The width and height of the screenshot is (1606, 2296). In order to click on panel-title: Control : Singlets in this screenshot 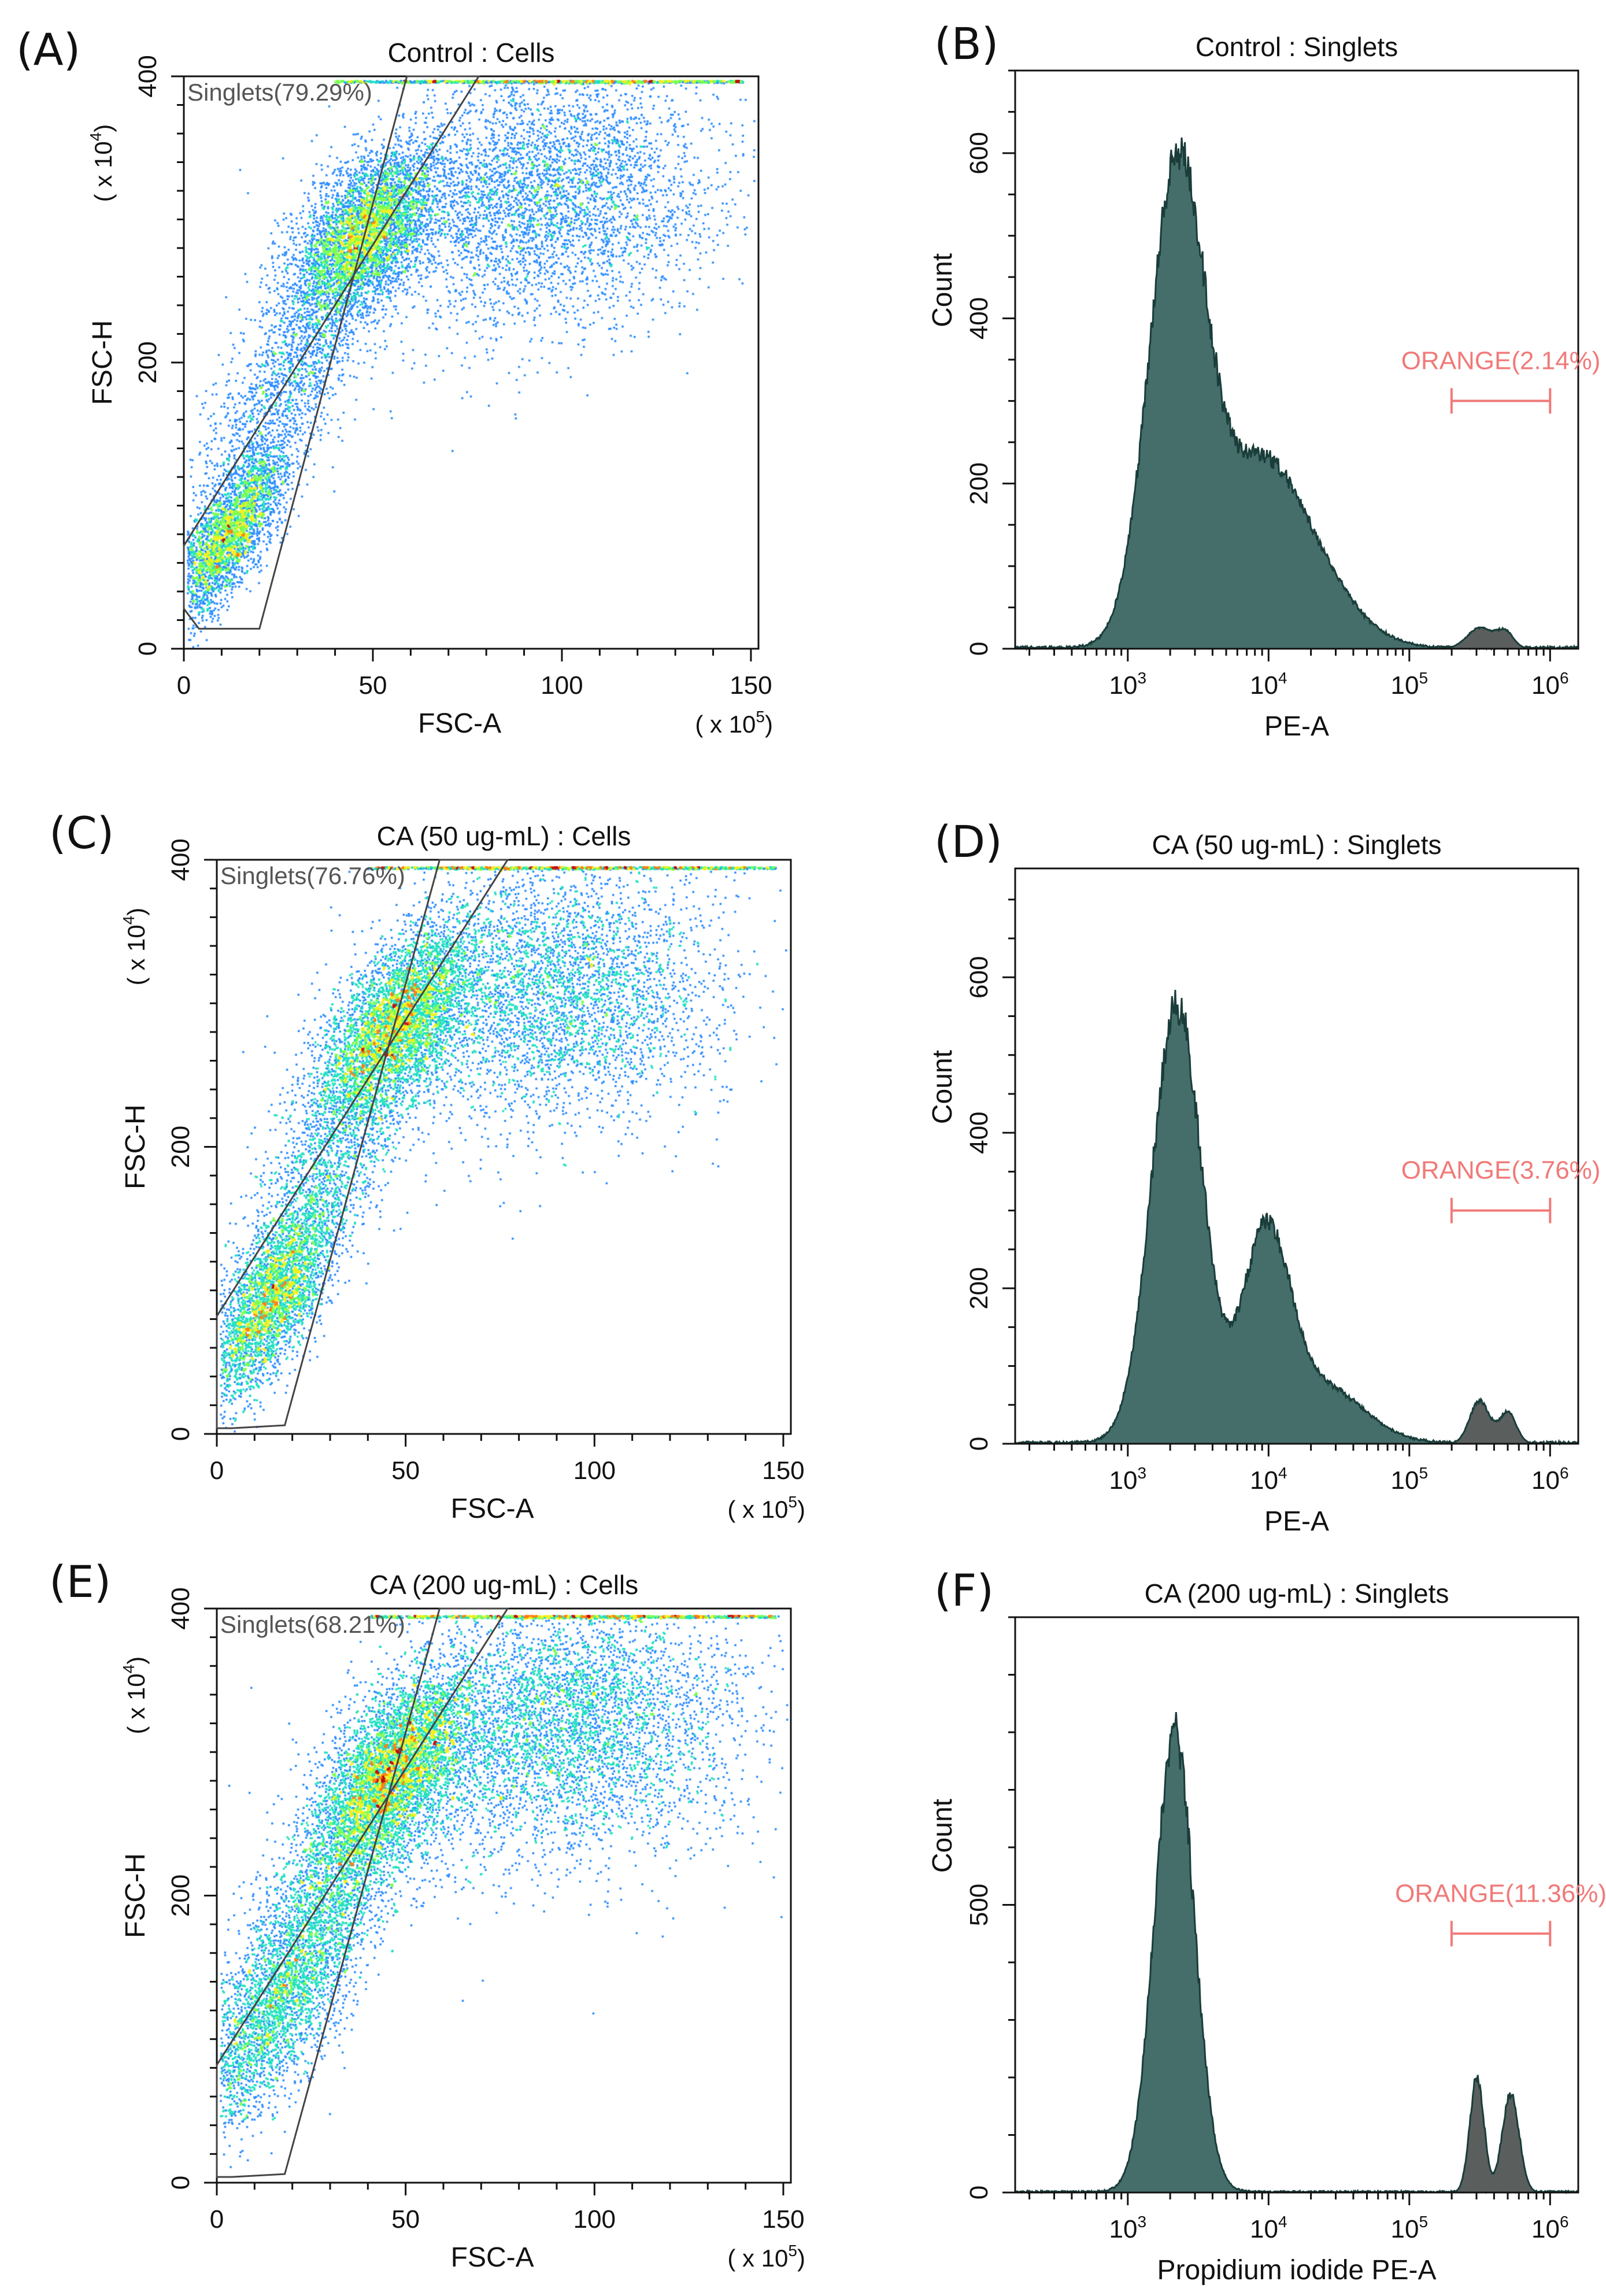, I will do `click(1297, 47)`.